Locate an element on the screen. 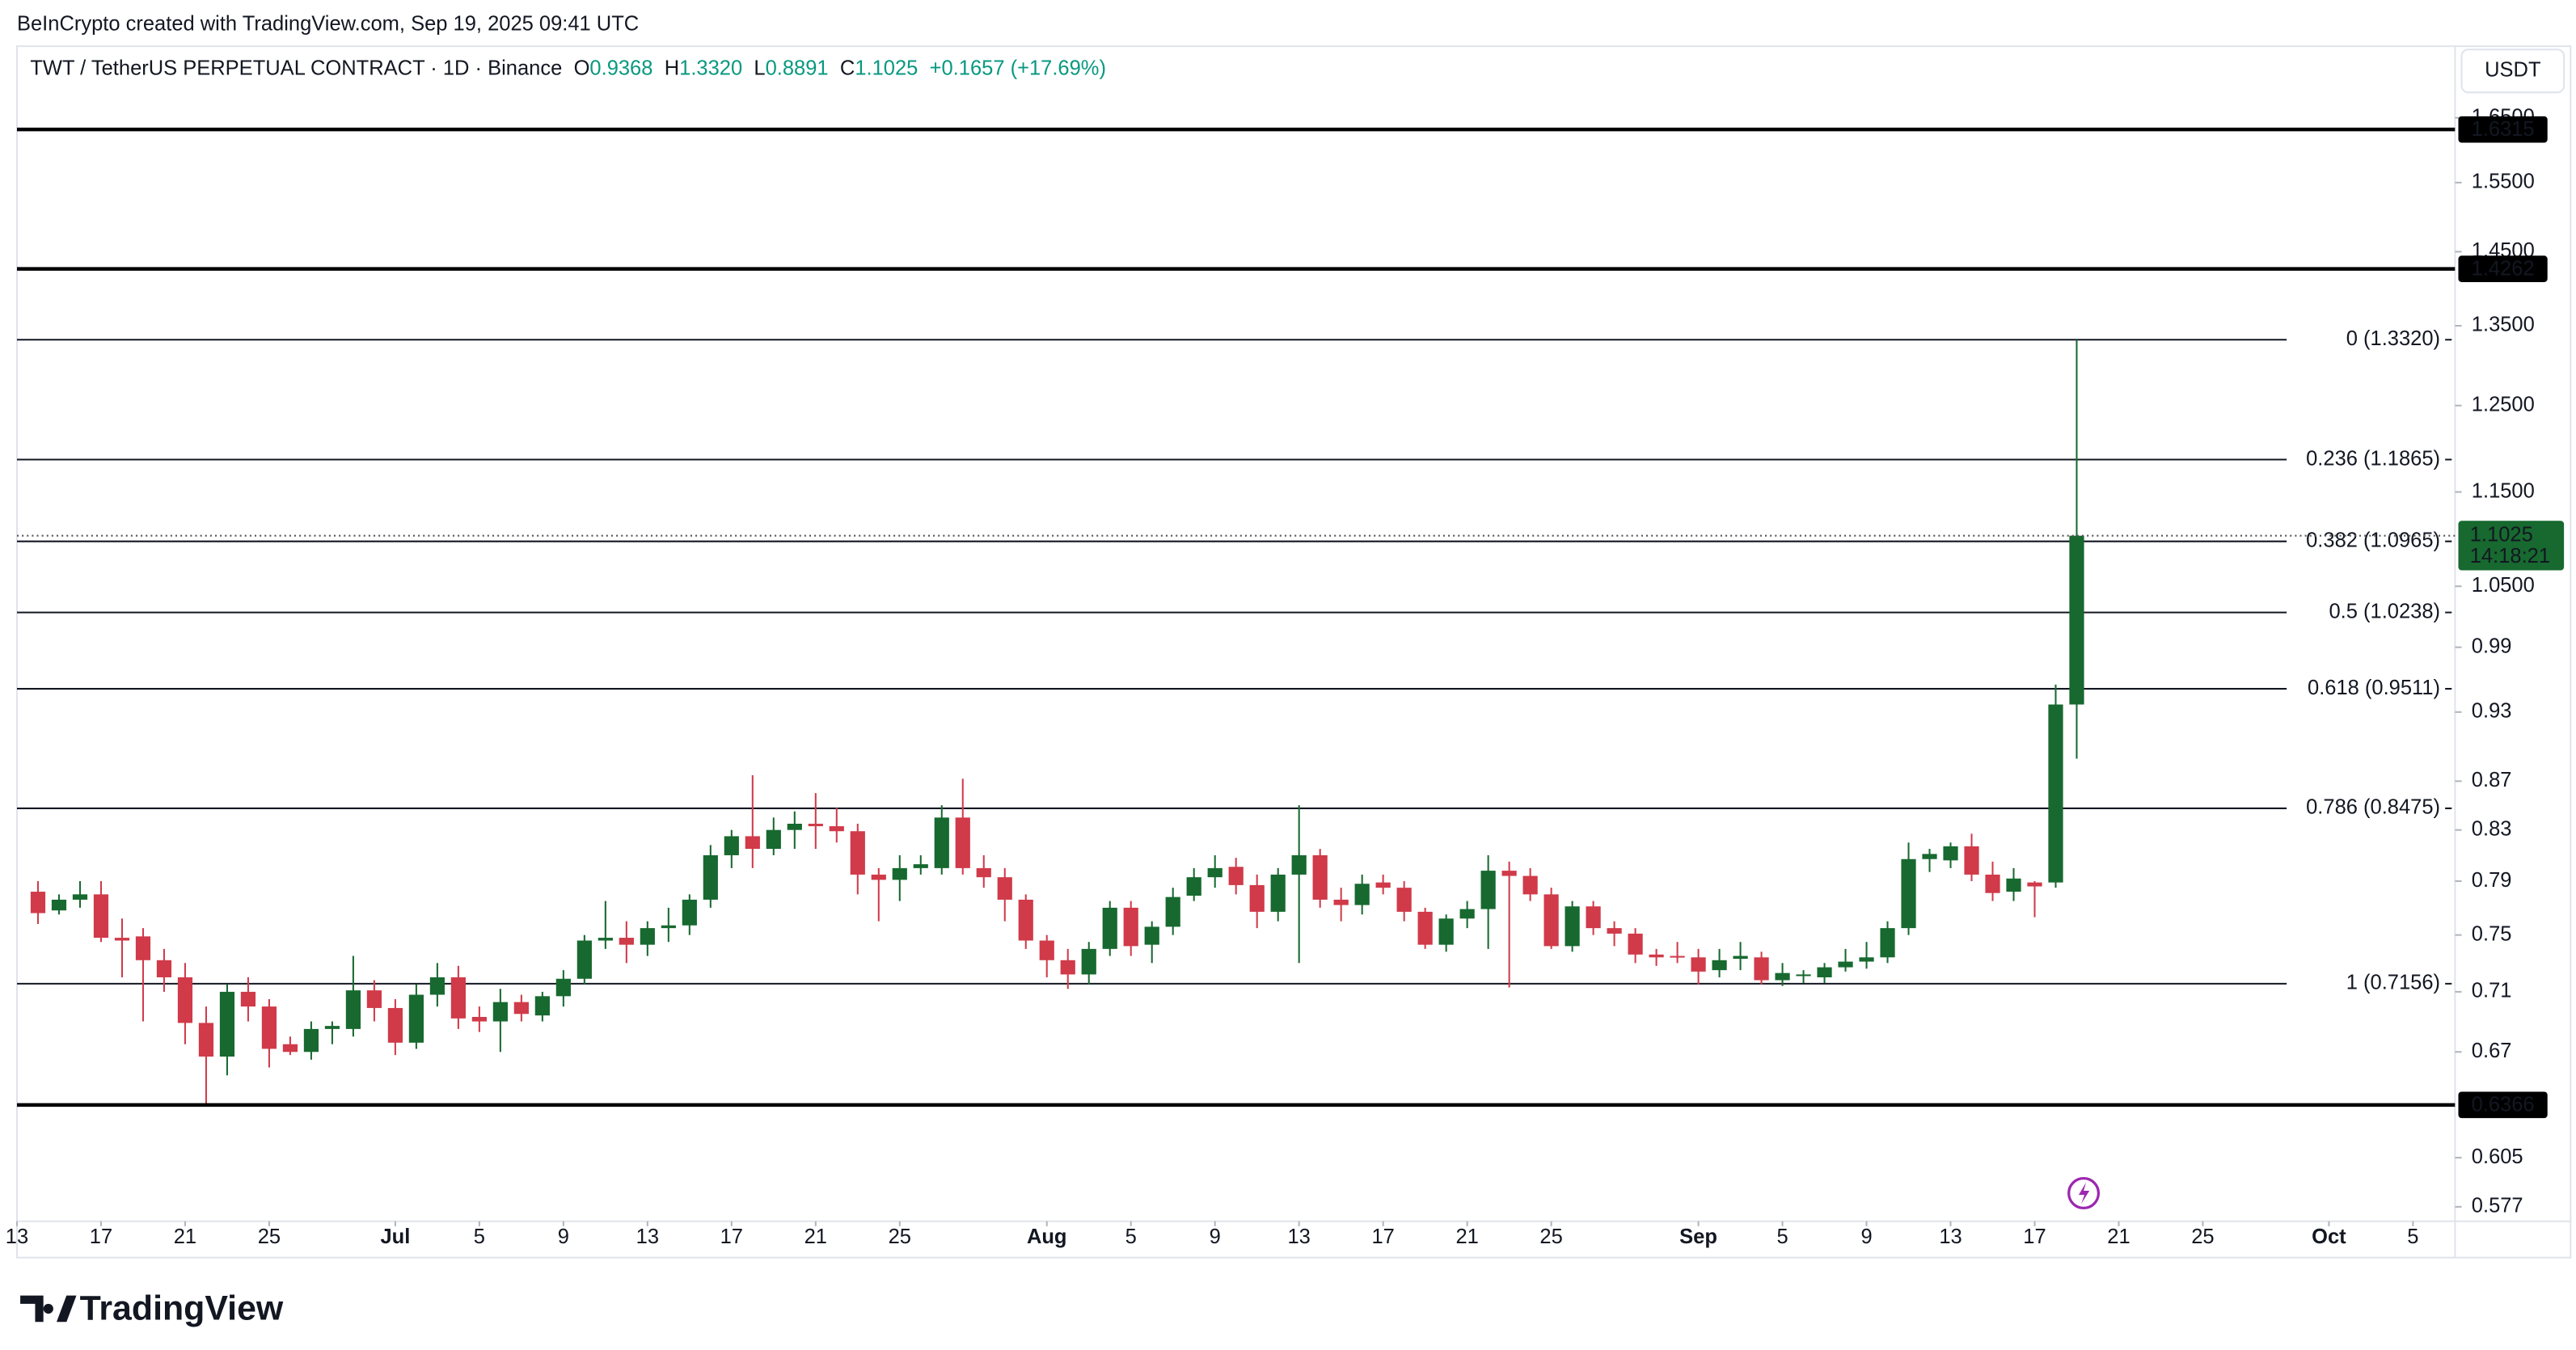  x-tick-label: Jul is located at coordinates (395, 1237).